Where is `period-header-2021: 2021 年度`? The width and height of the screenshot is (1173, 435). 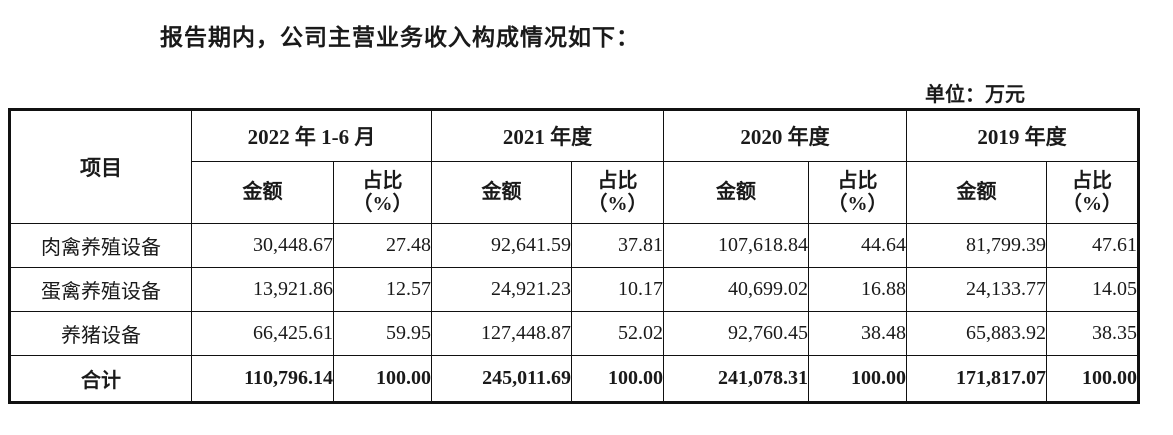 period-header-2021: 2021 年度 is located at coordinates (547, 135).